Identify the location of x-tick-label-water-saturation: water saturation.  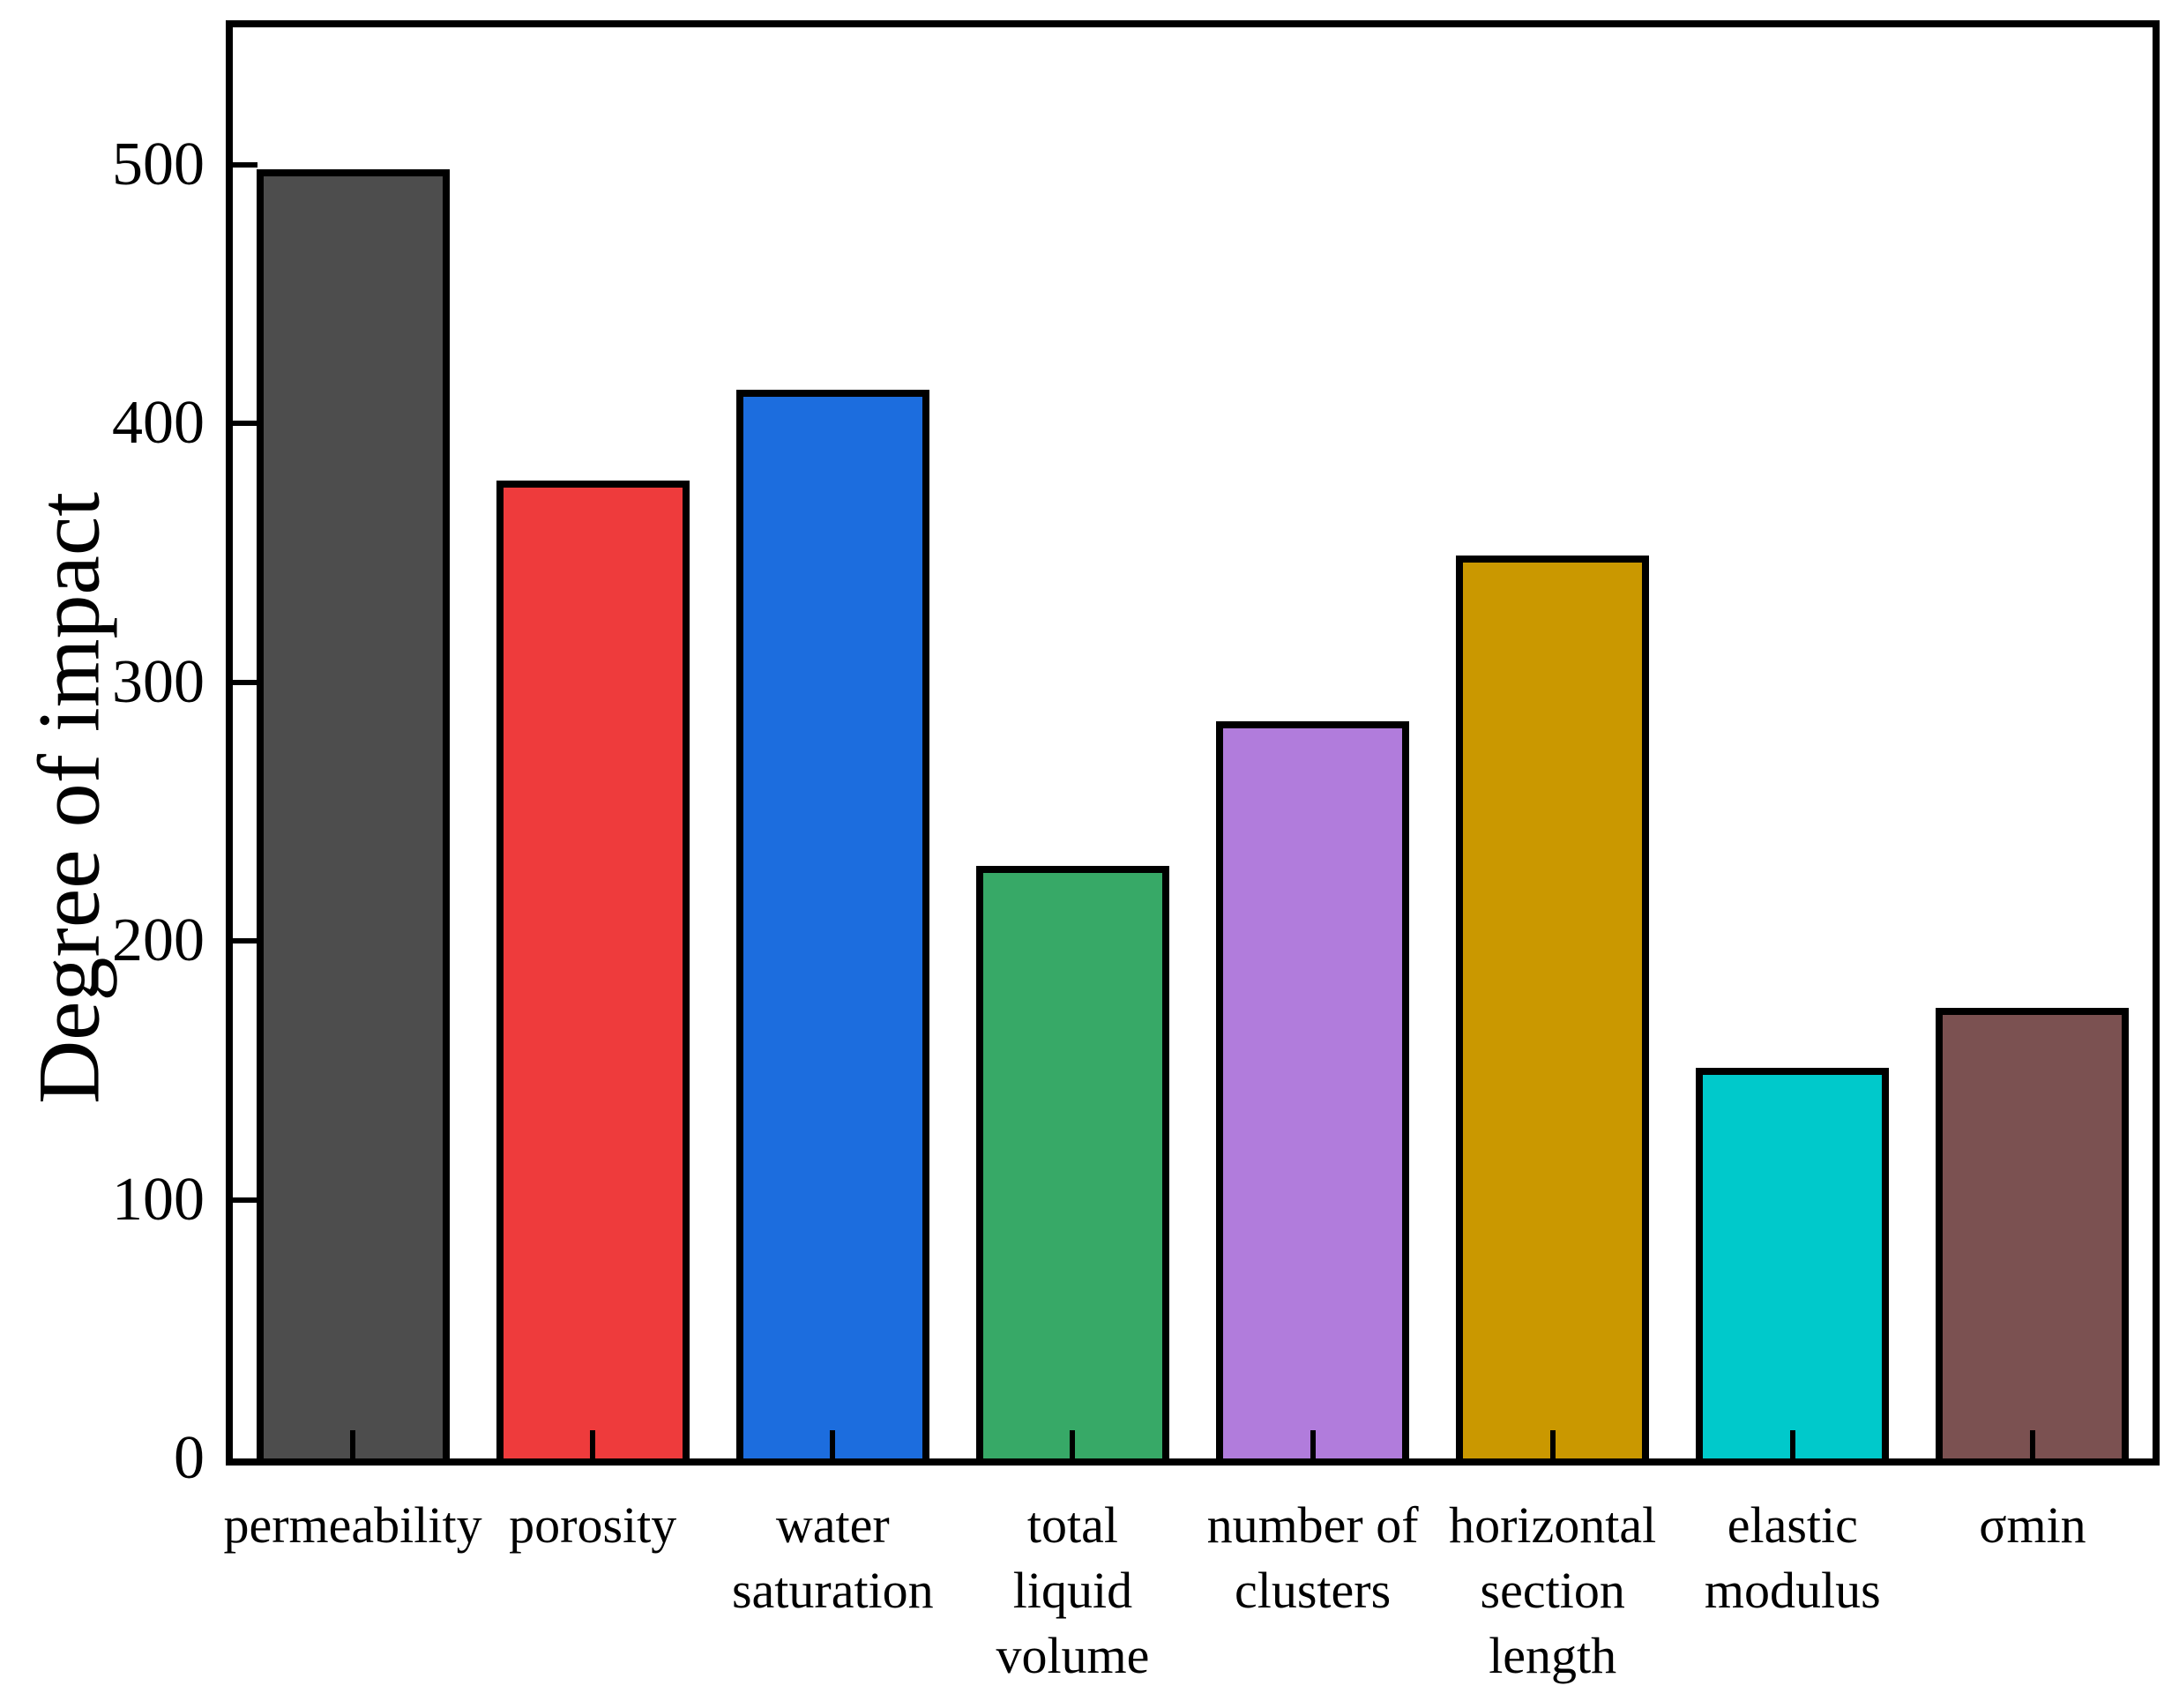
(833, 1558).